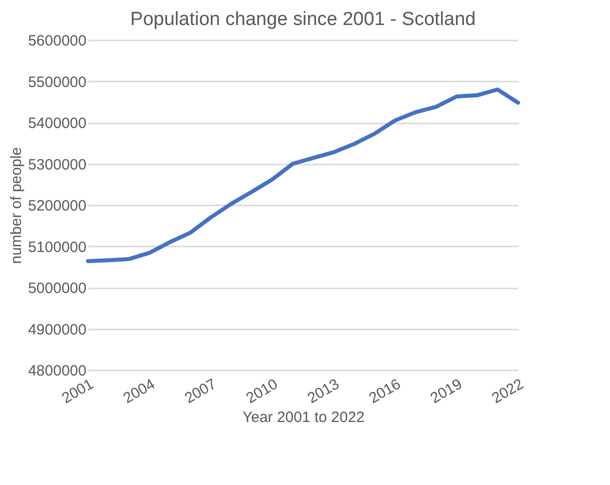 Image resolution: width=610 pixels, height=485 pixels. What do you see at coordinates (57, 82) in the screenshot?
I see `y-tick-label: 5500000` at bounding box center [57, 82].